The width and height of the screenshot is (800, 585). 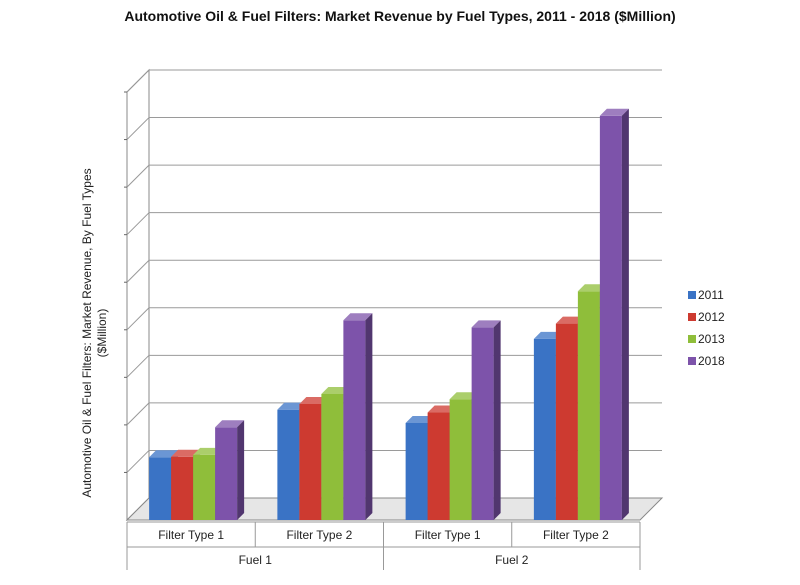 What do you see at coordinates (711, 295) in the screenshot?
I see `legend-label: 2011` at bounding box center [711, 295].